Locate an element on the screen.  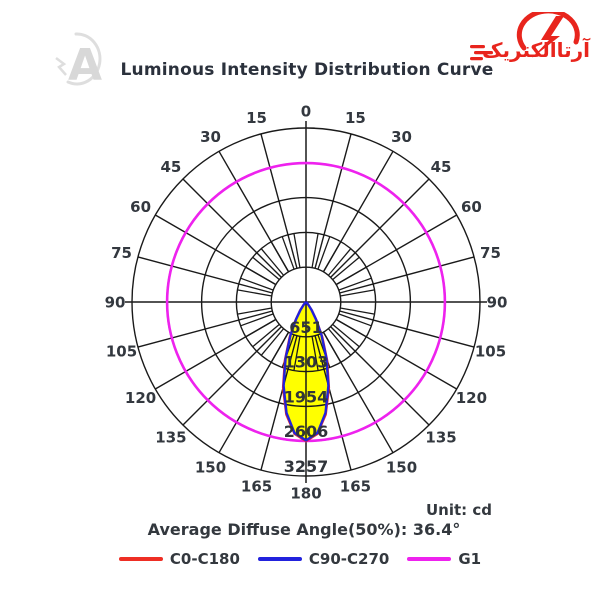
angle-label: 0 is located at coordinates (306, 111).